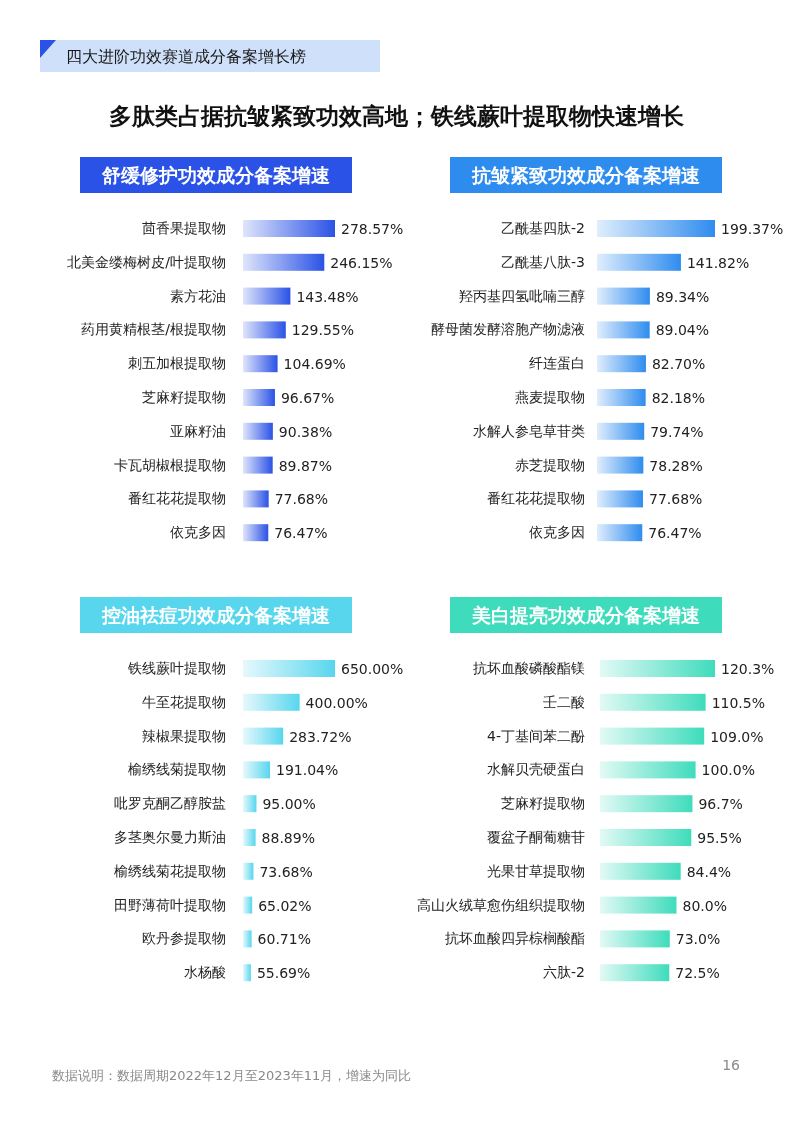 Image resolution: width=793 pixels, height=1122 pixels. What do you see at coordinates (682, 330) in the screenshot?
I see `data-label: 89.04%` at bounding box center [682, 330].